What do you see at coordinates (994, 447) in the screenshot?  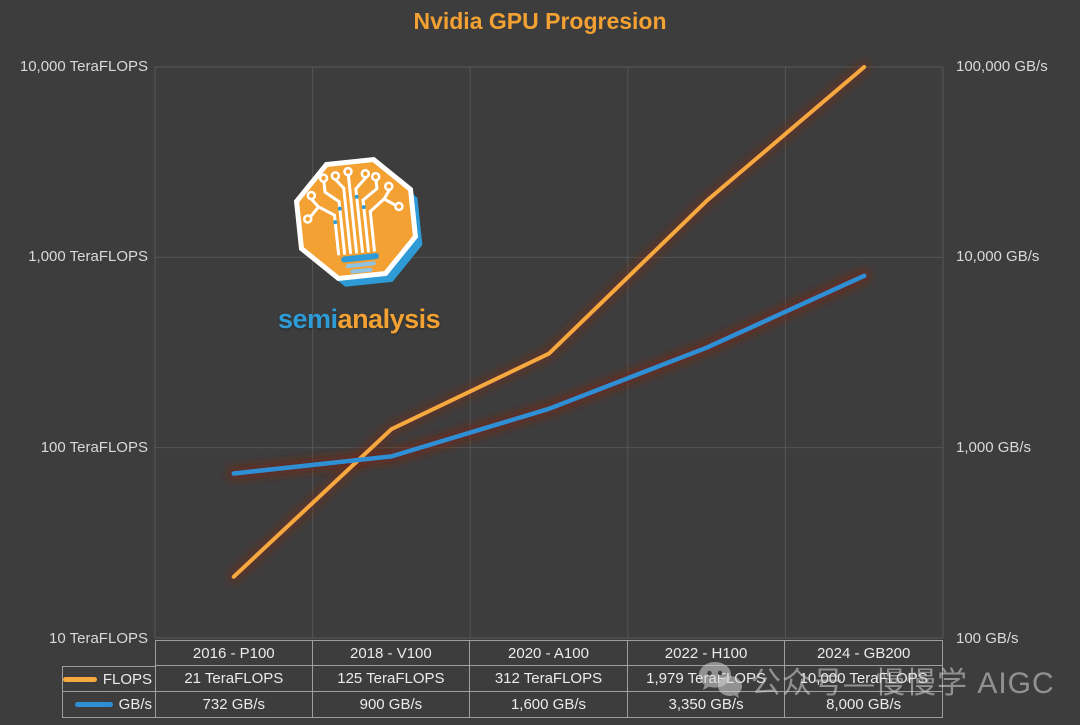 I see `right-axis-tick: 1,000 GB/s` at bounding box center [994, 447].